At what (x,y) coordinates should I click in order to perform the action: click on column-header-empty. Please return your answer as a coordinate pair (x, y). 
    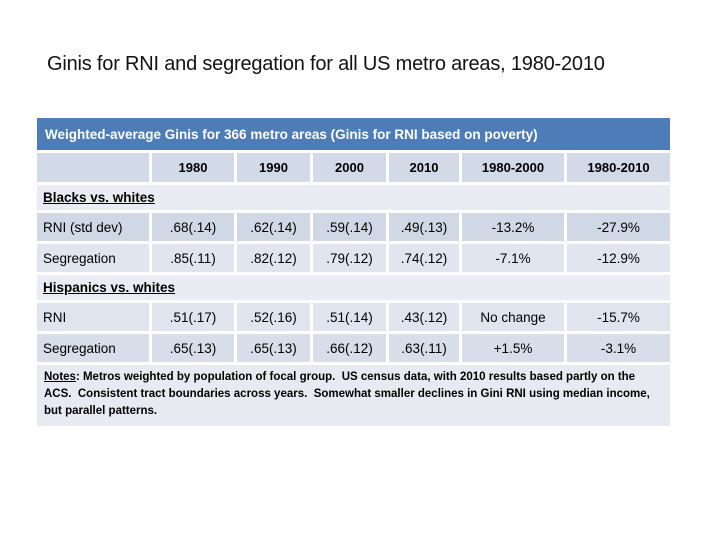
    Looking at the image, I should click on (93, 167).